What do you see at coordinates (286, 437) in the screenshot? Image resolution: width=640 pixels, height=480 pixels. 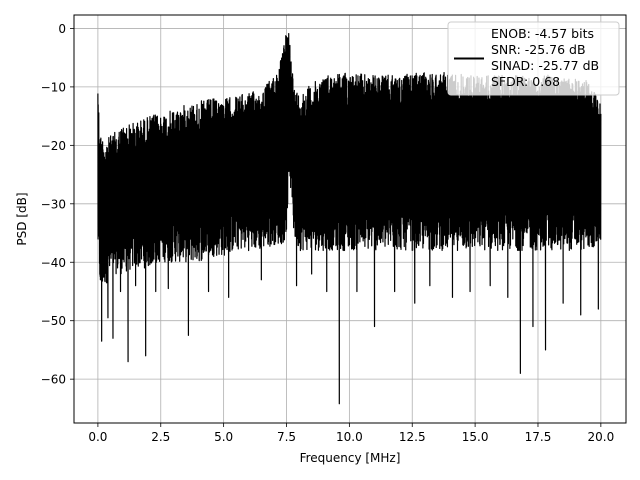 I see `x-tick-label: 7.5` at bounding box center [286, 437].